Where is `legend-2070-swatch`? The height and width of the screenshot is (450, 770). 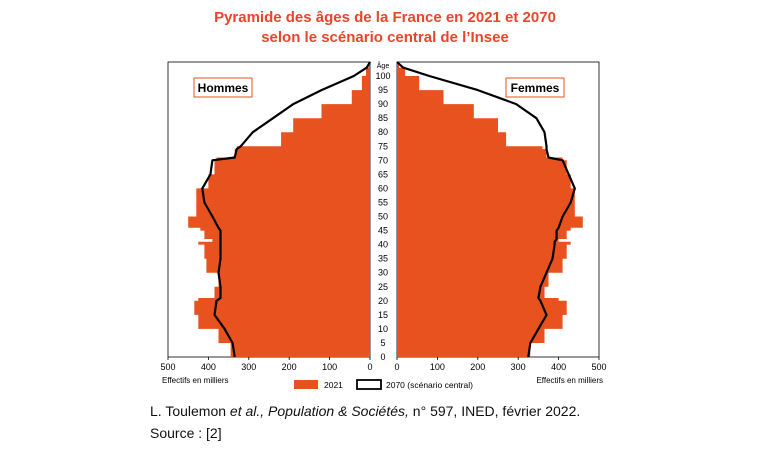
legend-2070-swatch is located at coordinates (369, 384).